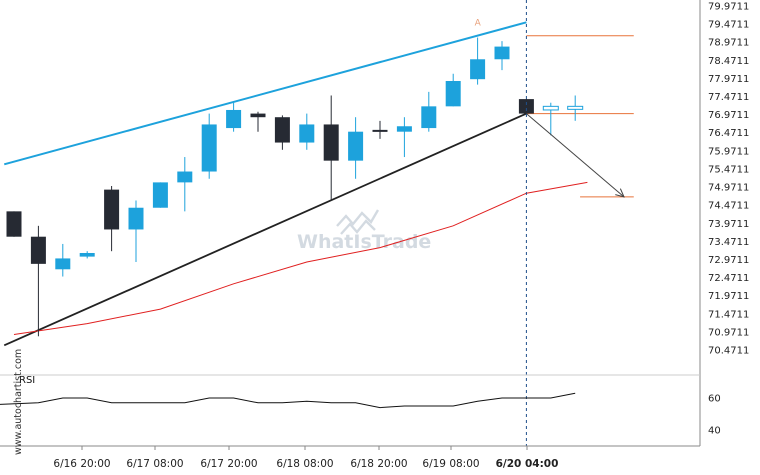 This screenshot has width=760, height=475. What do you see at coordinates (154, 464) in the screenshot?
I see `x-tick-label: 6/17 08:00` at bounding box center [154, 464].